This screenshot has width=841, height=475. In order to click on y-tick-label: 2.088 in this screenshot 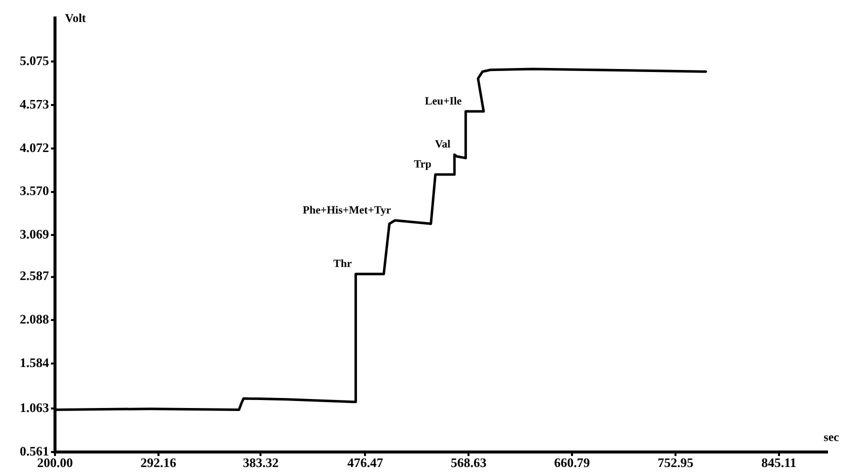, I will do `click(35, 318)`.